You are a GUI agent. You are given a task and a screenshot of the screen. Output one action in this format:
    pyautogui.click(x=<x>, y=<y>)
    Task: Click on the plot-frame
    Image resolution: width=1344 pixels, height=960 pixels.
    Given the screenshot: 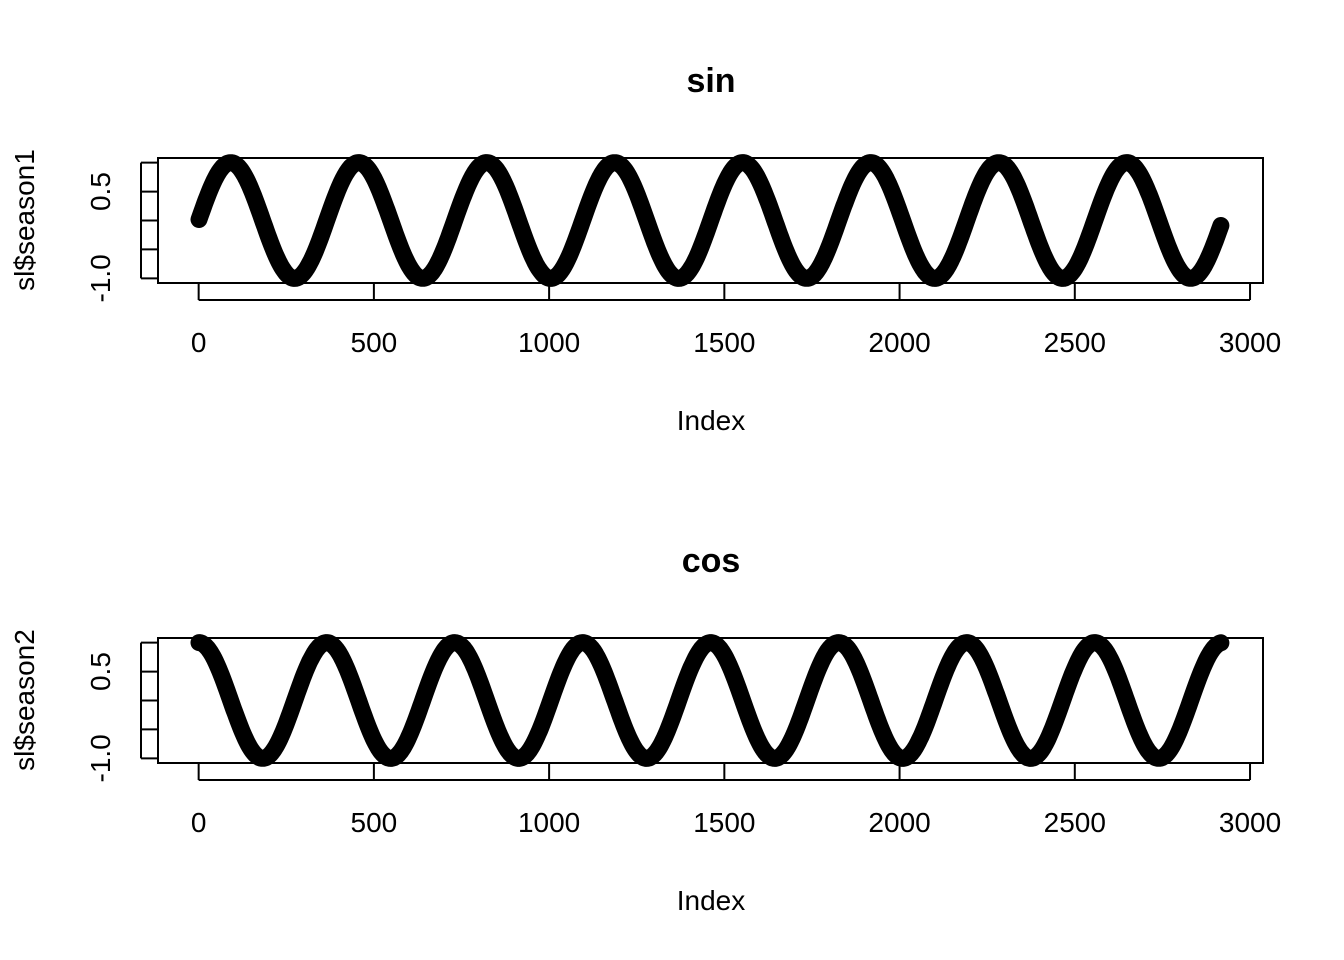 What is the action you would take?
    pyautogui.click(x=710, y=700)
    